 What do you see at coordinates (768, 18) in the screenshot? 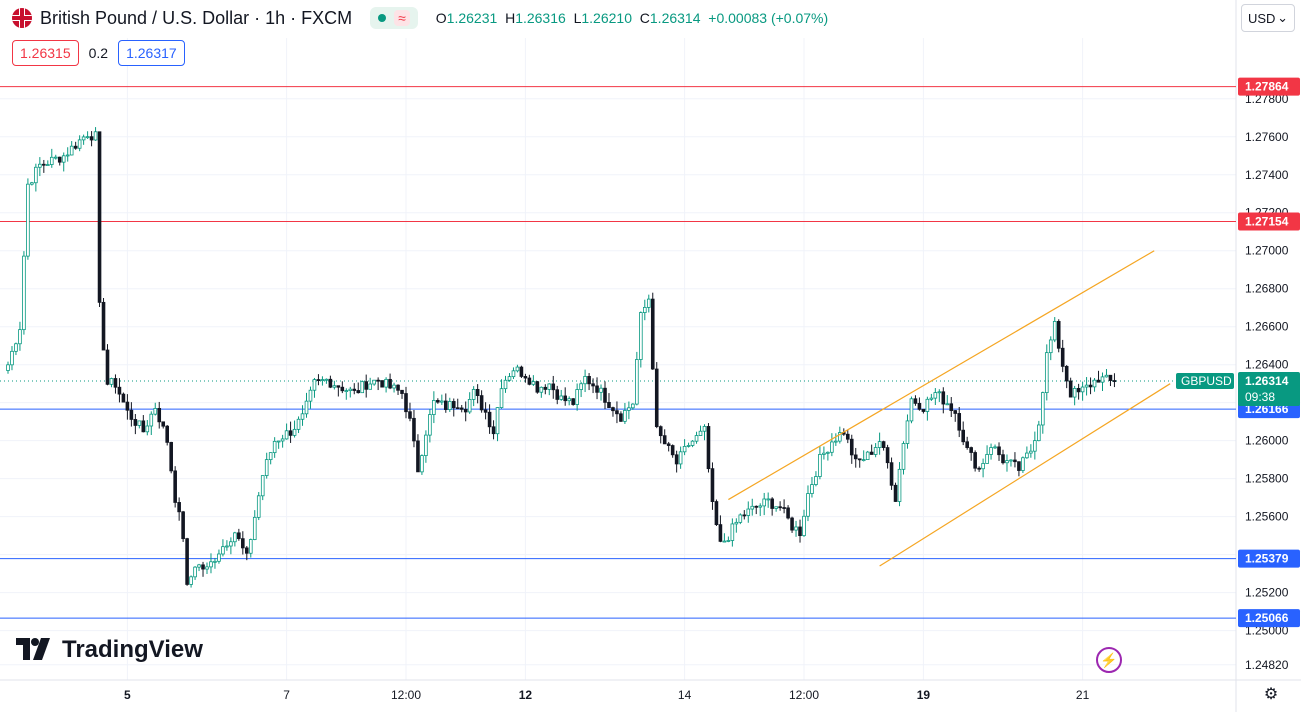
I see `change-readout: +0.00083 (+0.07%)` at bounding box center [768, 18].